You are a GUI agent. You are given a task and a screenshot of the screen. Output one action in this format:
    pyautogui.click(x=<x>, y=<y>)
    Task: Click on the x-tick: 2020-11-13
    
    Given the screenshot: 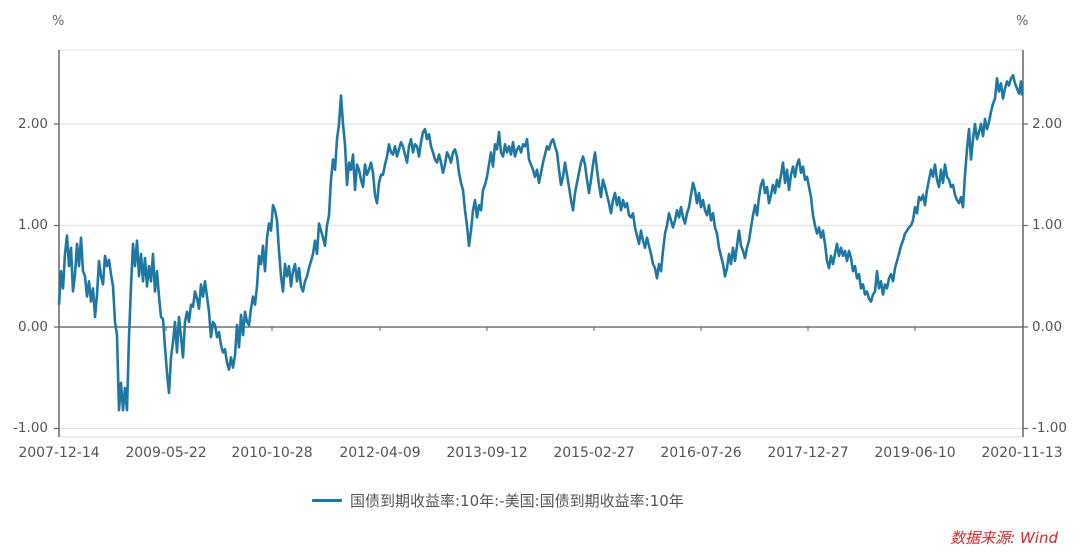 What is the action you would take?
    pyautogui.click(x=1022, y=453)
    